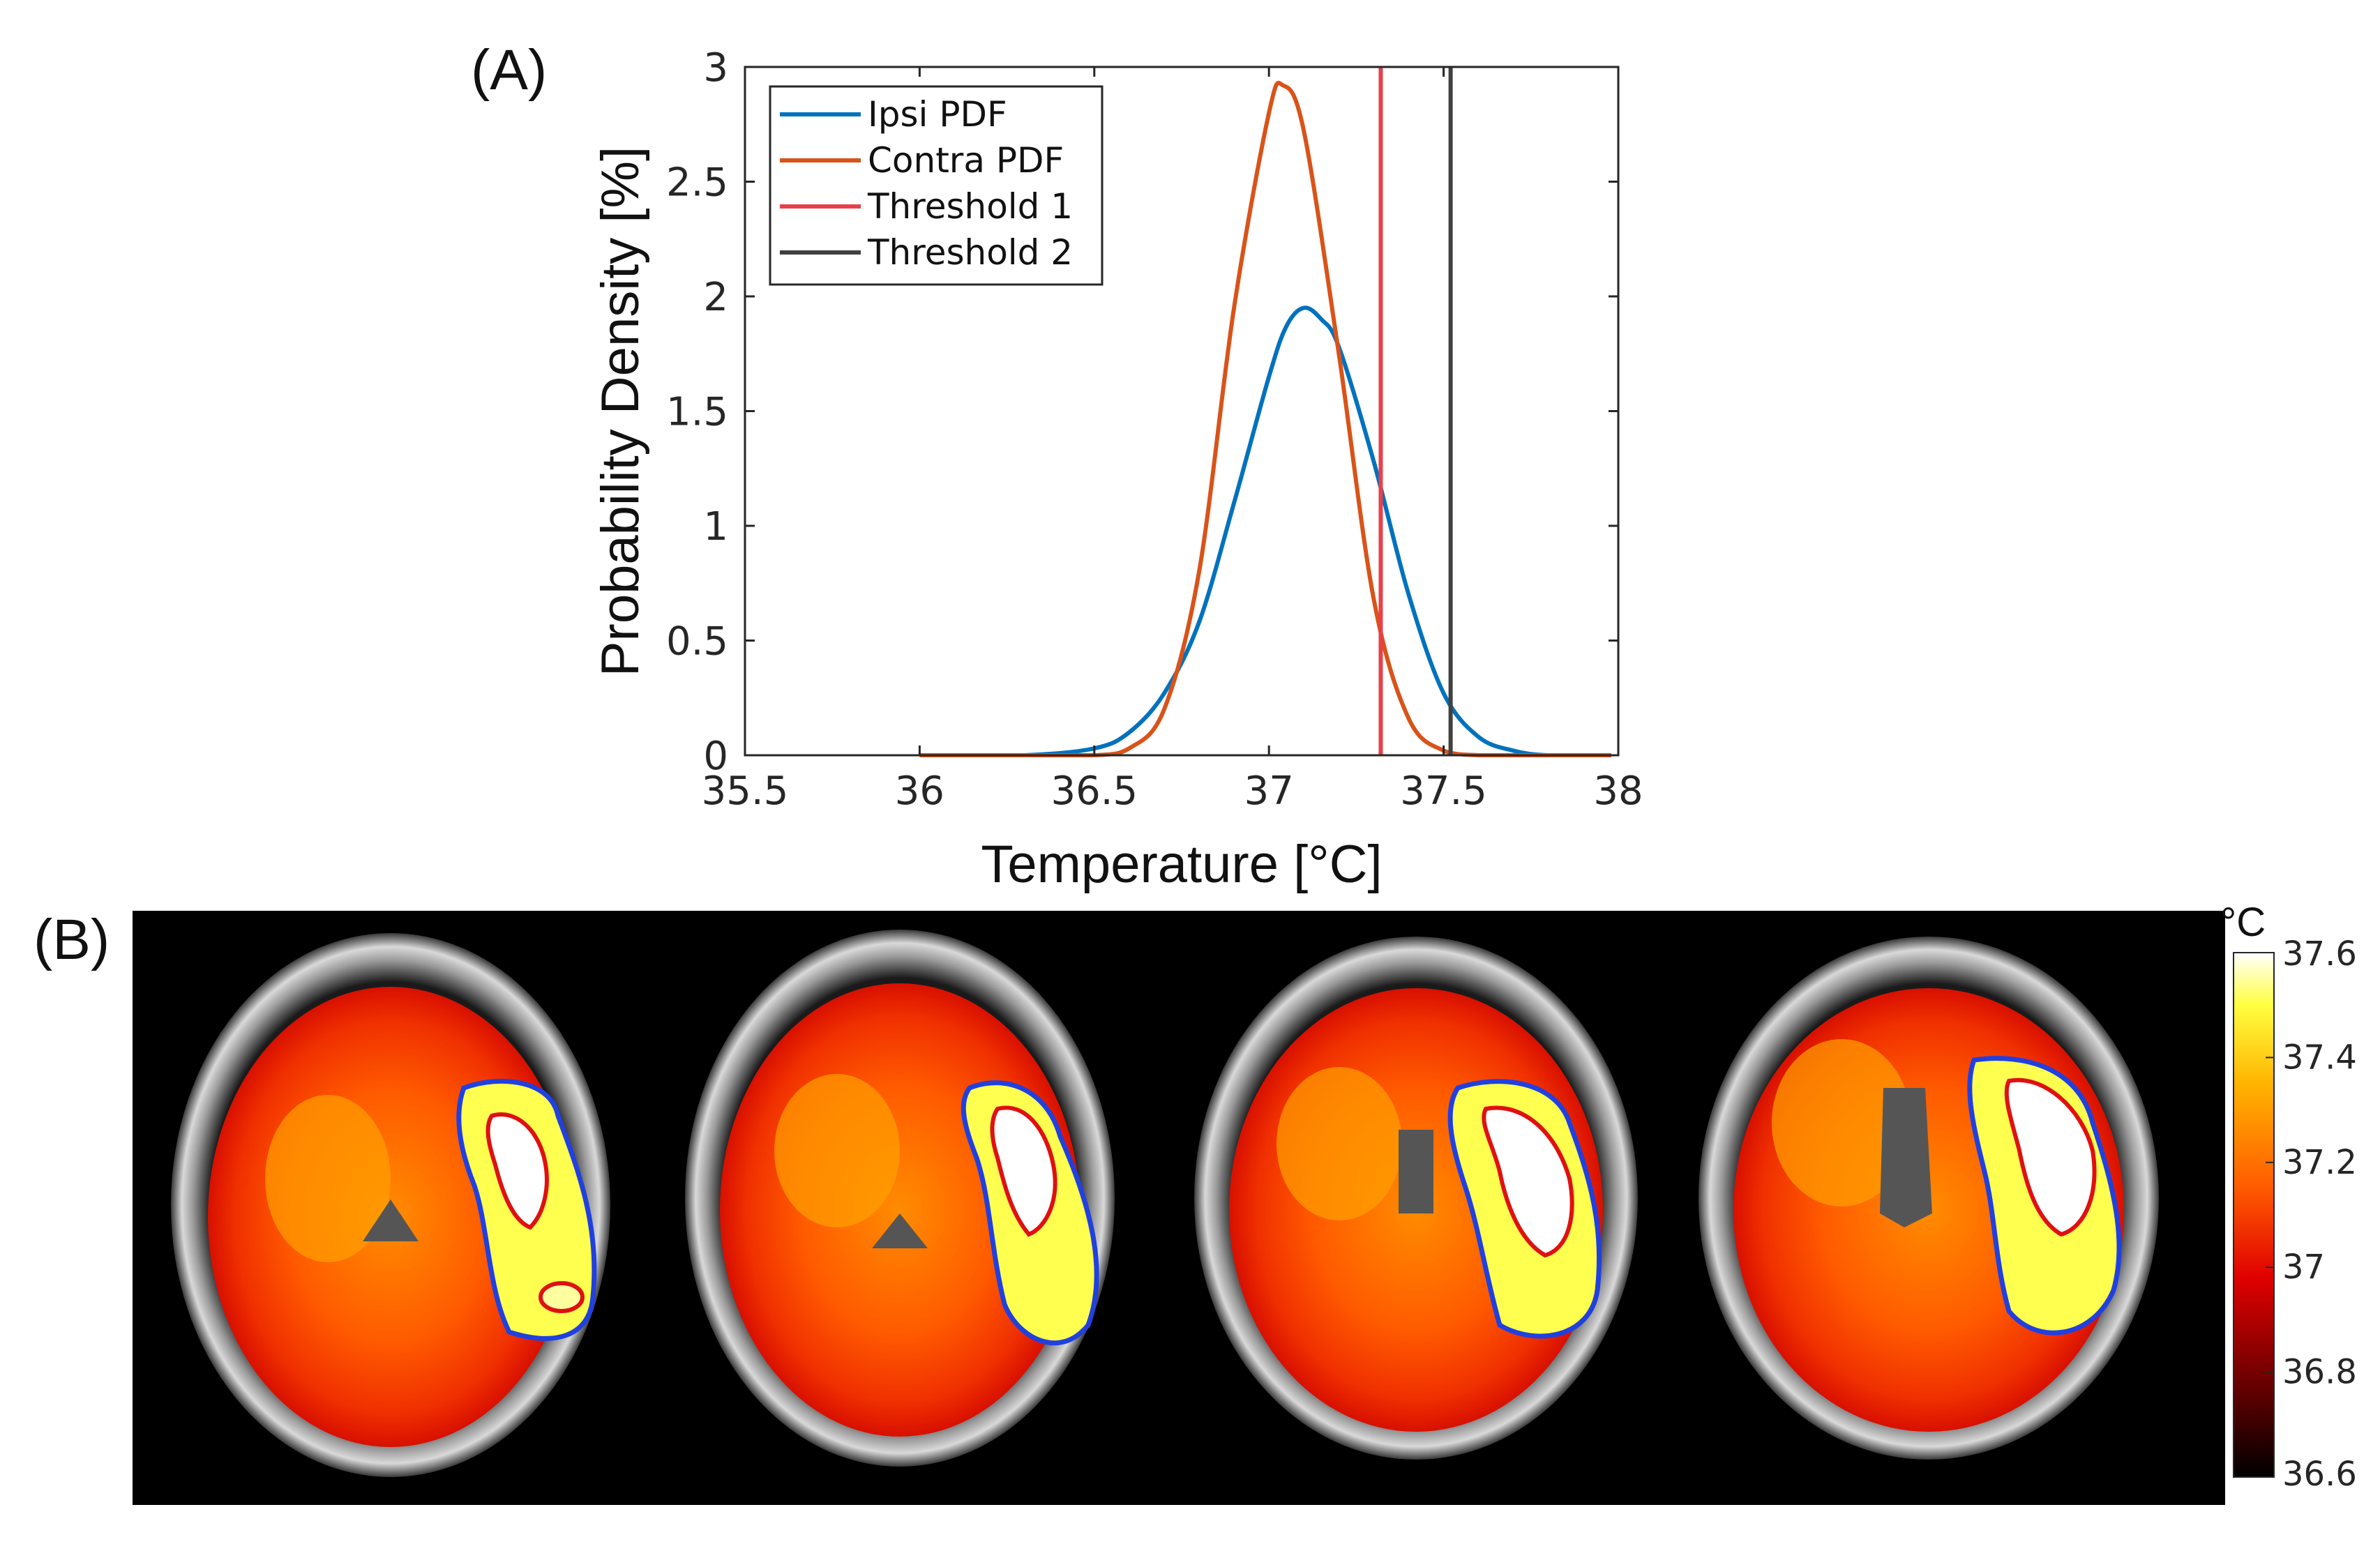  Describe the element at coordinates (509, 70) in the screenshot. I see `panel-a-label: (A)` at that location.